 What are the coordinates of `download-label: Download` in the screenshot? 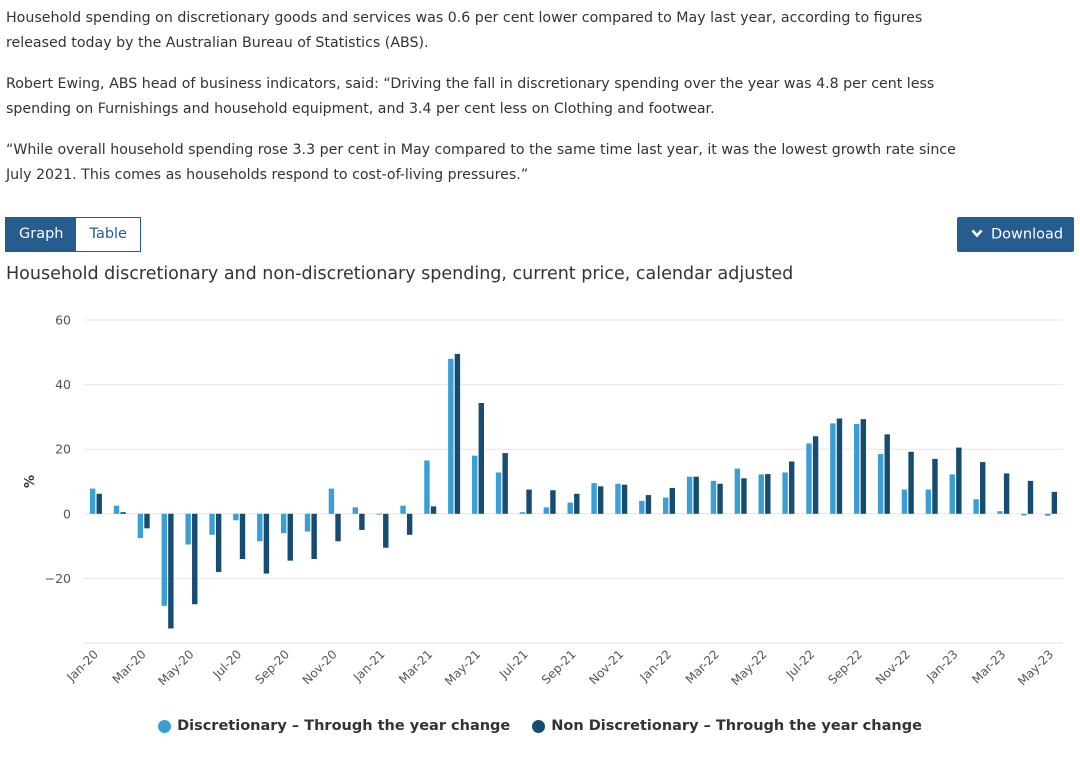 It's located at (1027, 234).